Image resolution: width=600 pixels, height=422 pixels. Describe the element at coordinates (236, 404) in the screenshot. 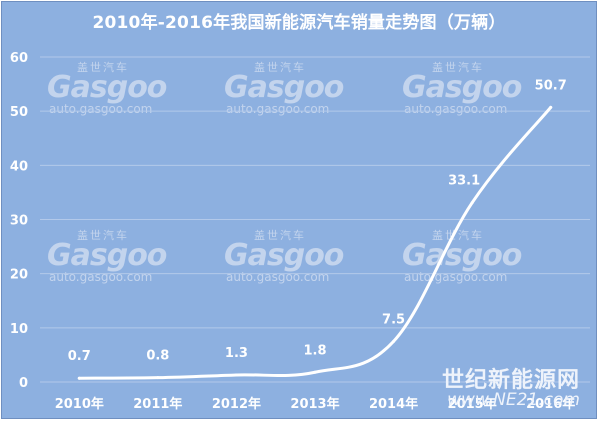

I see `x-tick-label: 2012年` at that location.